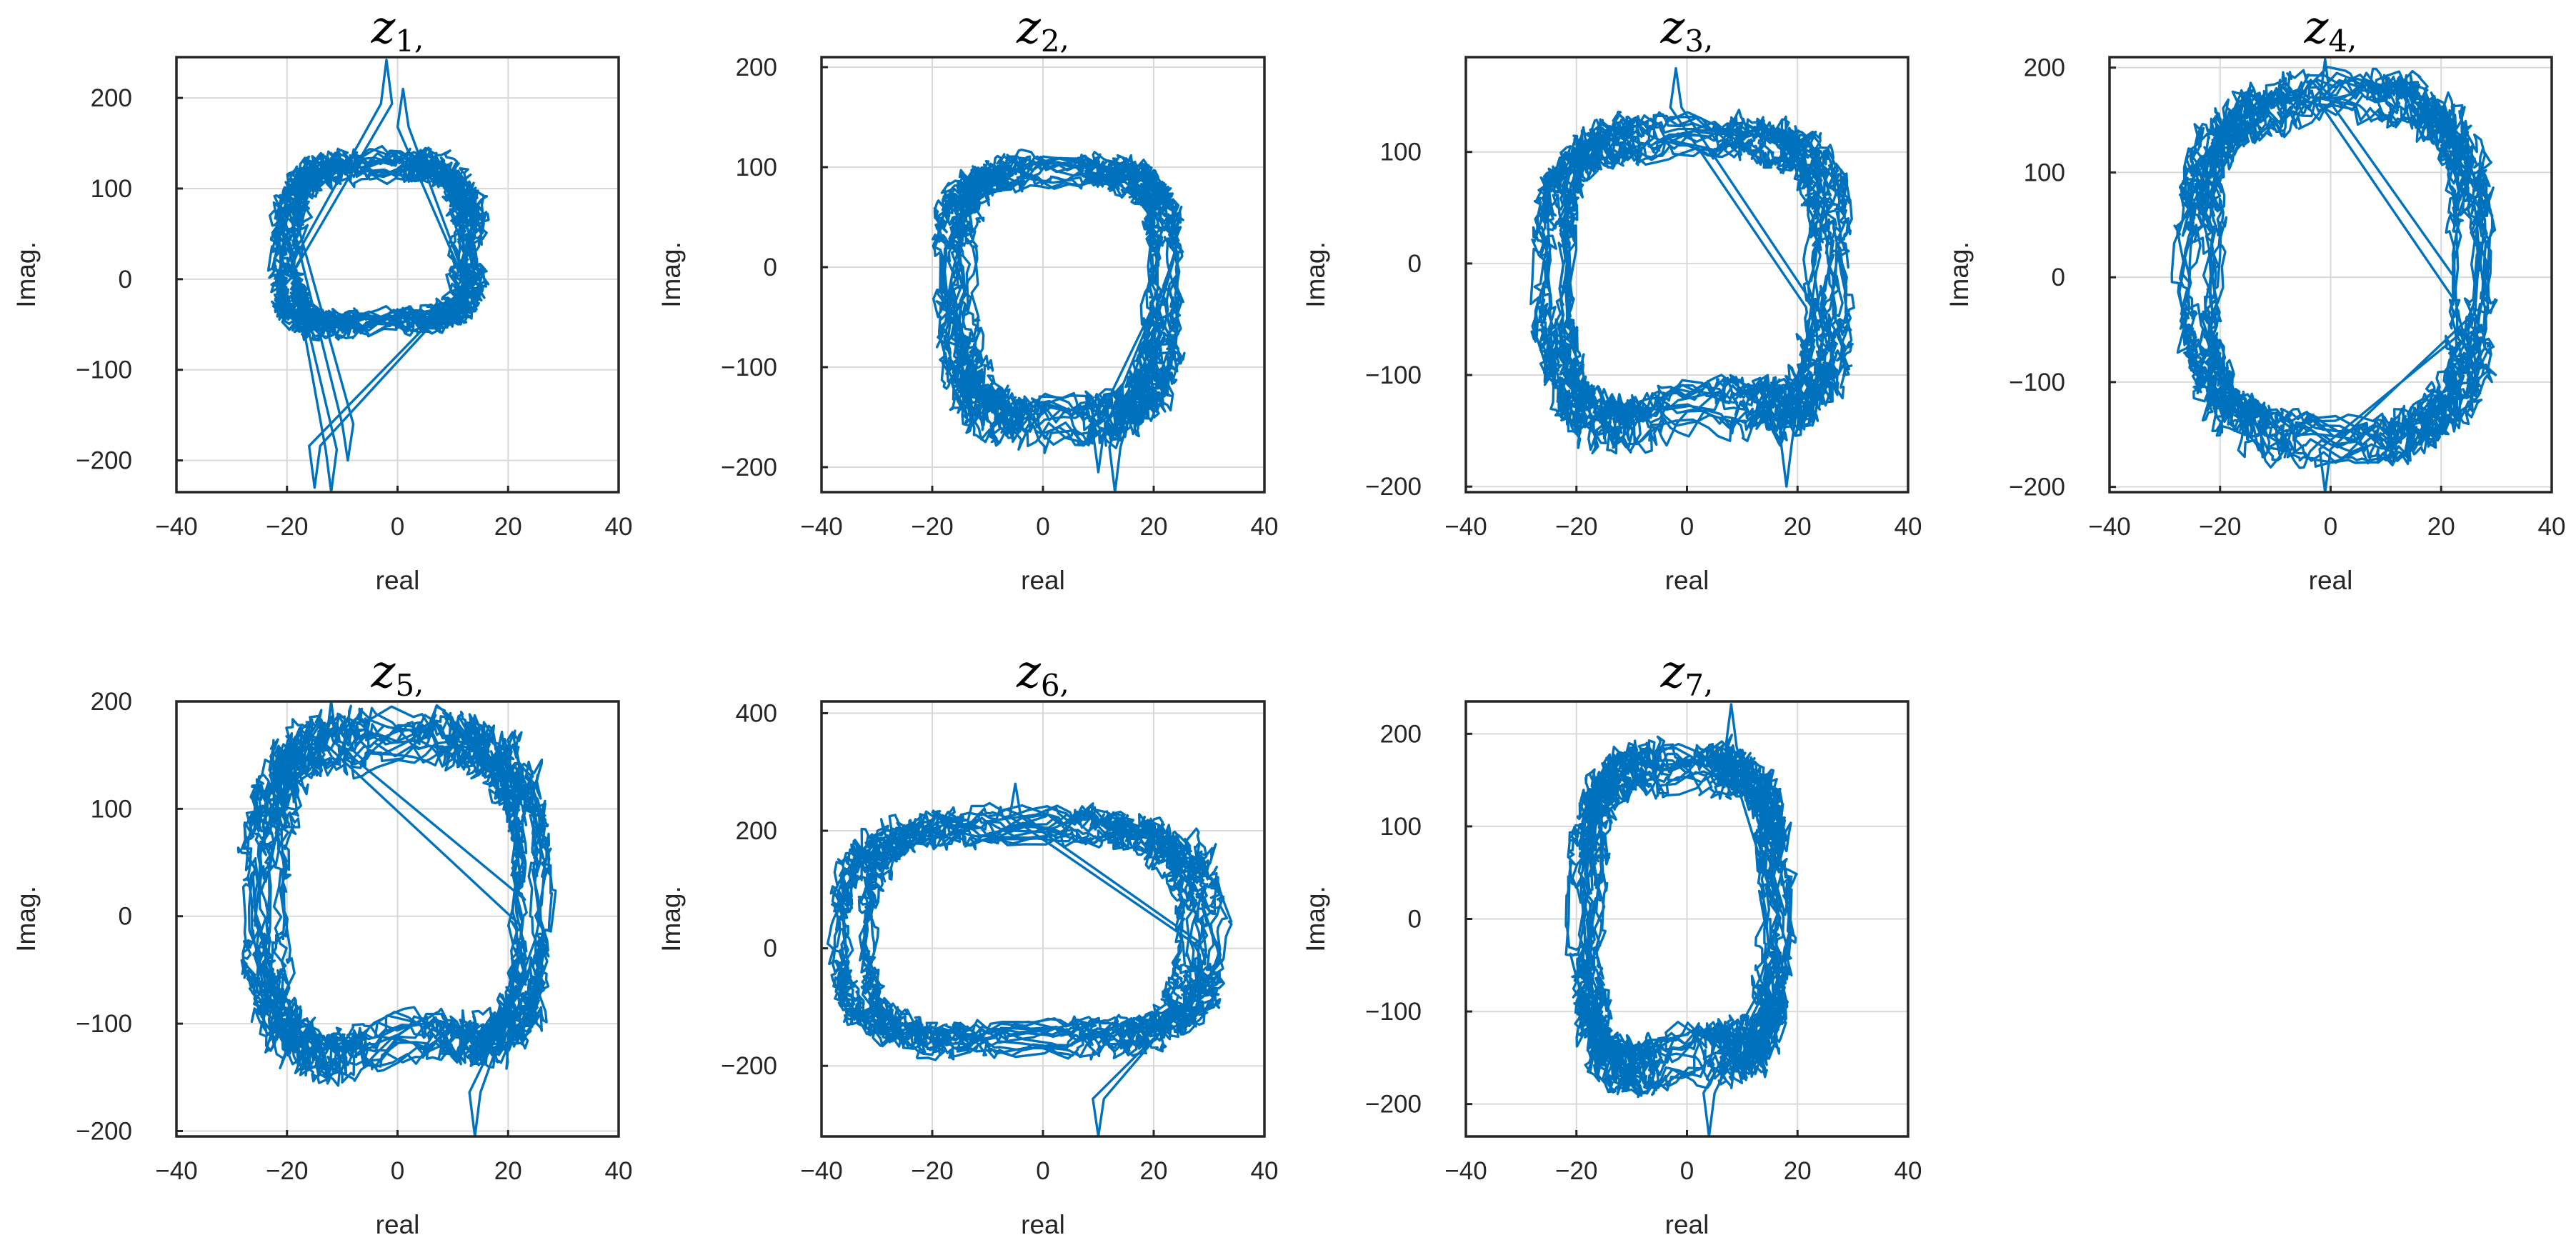 The height and width of the screenshot is (1245, 2576). What do you see at coordinates (1042, 674) in the screenshot?
I see `panel-title: z6,` at bounding box center [1042, 674].